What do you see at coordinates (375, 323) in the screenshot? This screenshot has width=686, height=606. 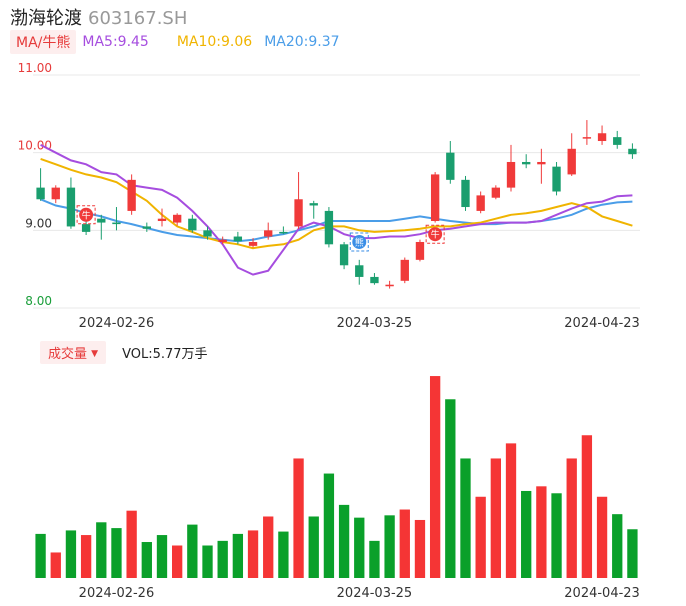 I see `x-tick-label: 2024-03-25` at bounding box center [375, 323].